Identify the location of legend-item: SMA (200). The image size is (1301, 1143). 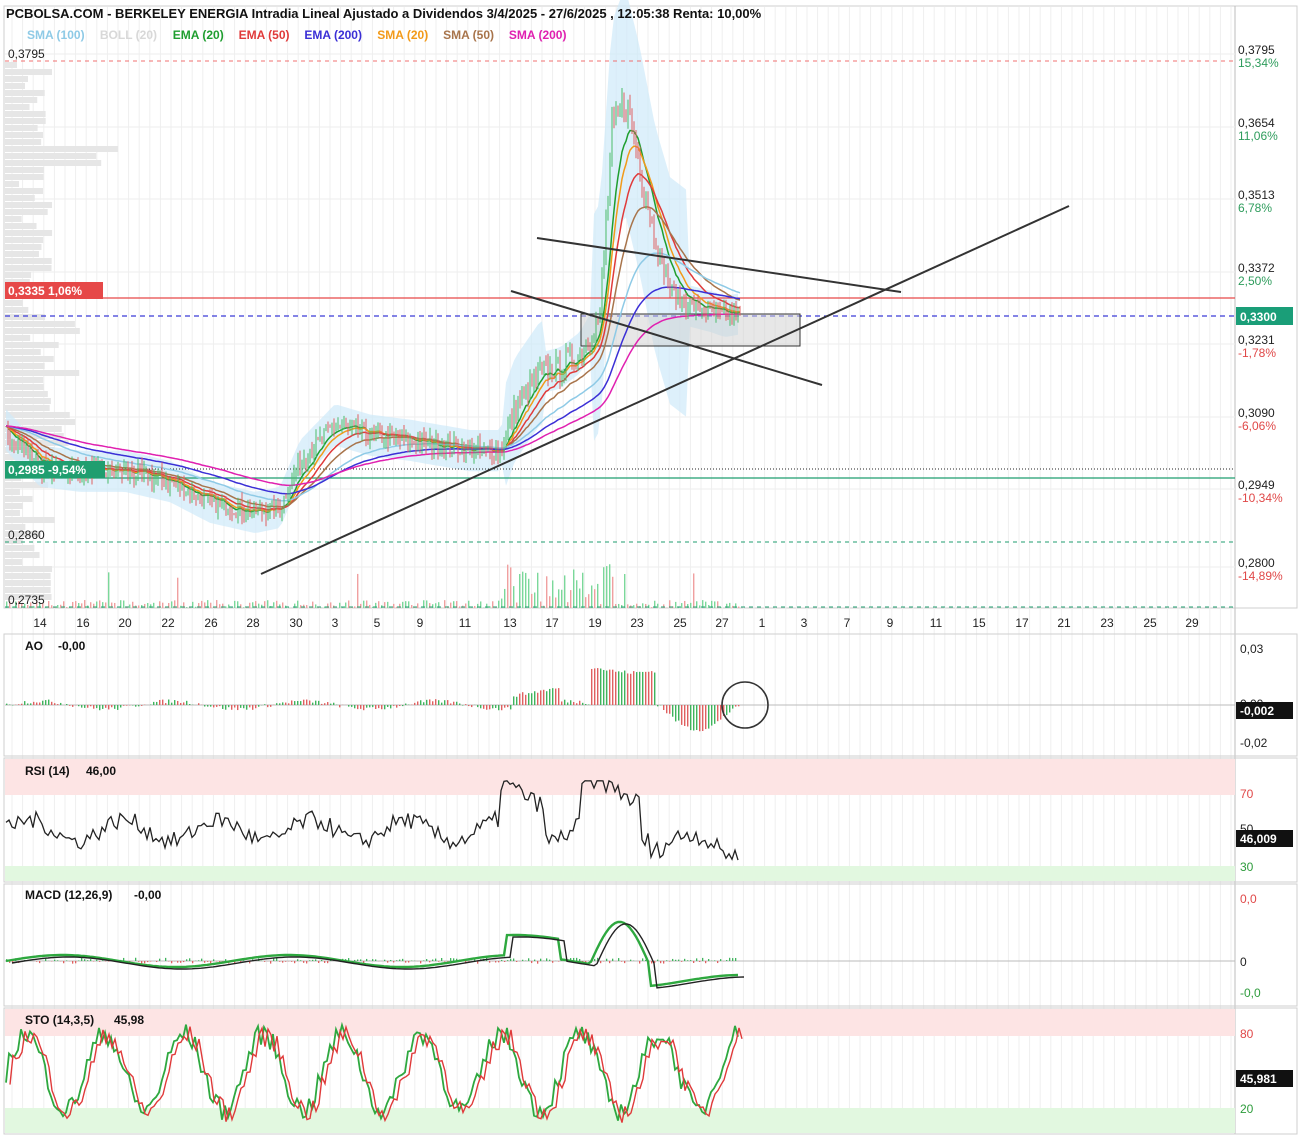
(538, 35).